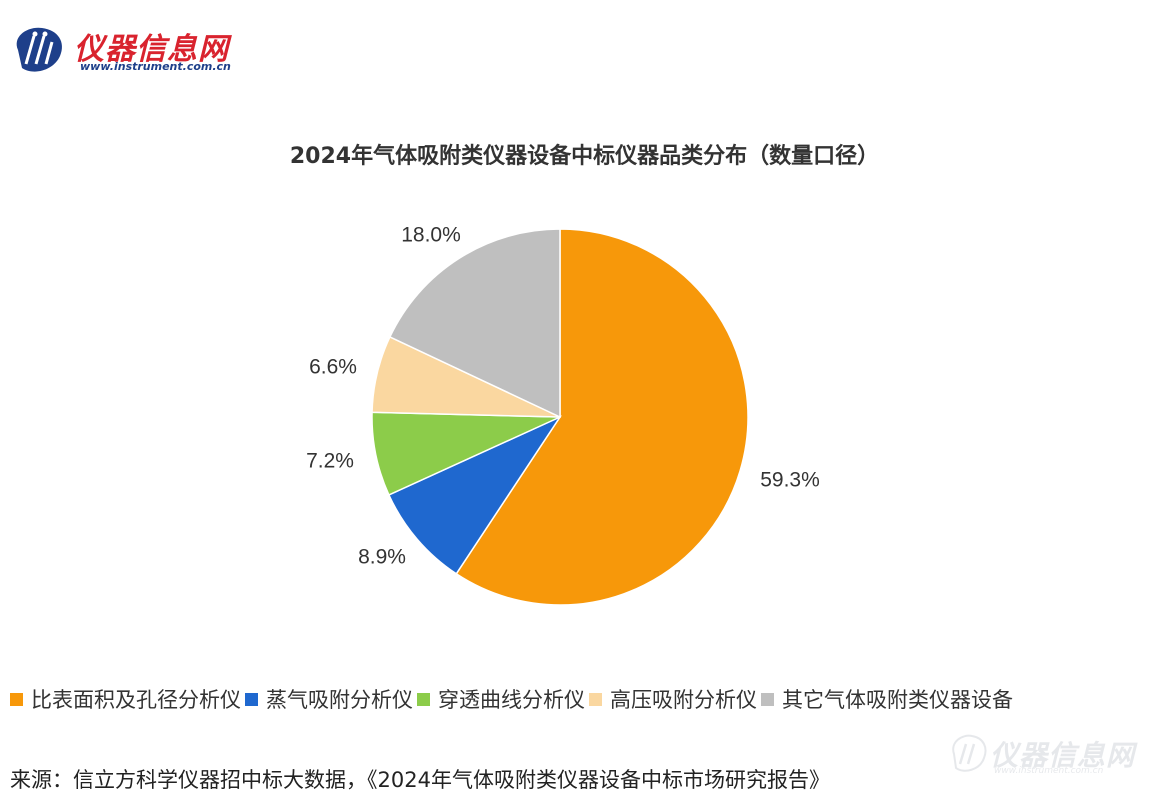 The image size is (1169, 801). Describe the element at coordinates (339, 700) in the screenshot. I see `legend-label-2: 蒸气吸附分析仪` at that location.